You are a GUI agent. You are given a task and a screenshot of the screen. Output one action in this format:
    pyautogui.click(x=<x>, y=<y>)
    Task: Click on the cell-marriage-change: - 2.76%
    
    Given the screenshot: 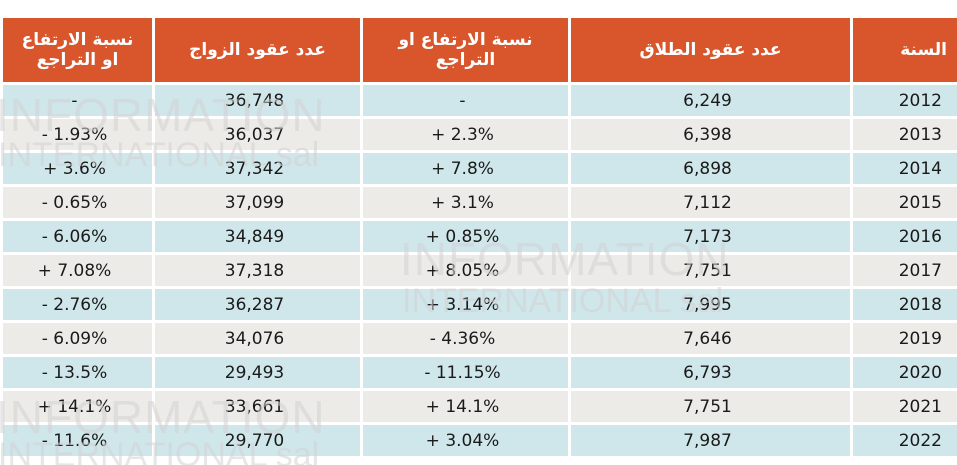 What is the action you would take?
    pyautogui.click(x=76, y=303)
    